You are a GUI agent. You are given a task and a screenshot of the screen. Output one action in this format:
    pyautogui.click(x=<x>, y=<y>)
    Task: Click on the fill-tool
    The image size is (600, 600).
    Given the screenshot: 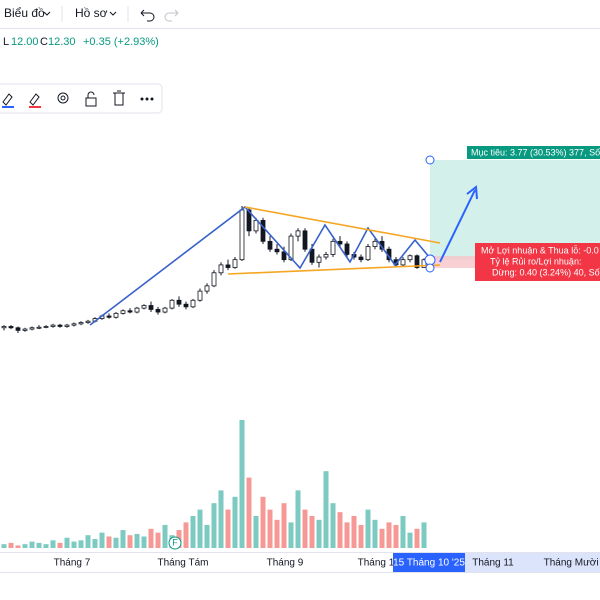 What is the action you would take?
    pyautogui.click(x=34, y=99)
    